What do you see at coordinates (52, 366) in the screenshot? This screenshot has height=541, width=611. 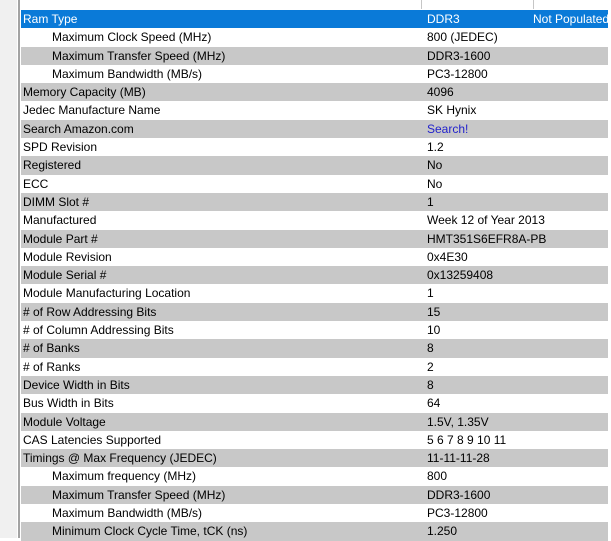 I see `row-label: # of Ranks` at bounding box center [52, 366].